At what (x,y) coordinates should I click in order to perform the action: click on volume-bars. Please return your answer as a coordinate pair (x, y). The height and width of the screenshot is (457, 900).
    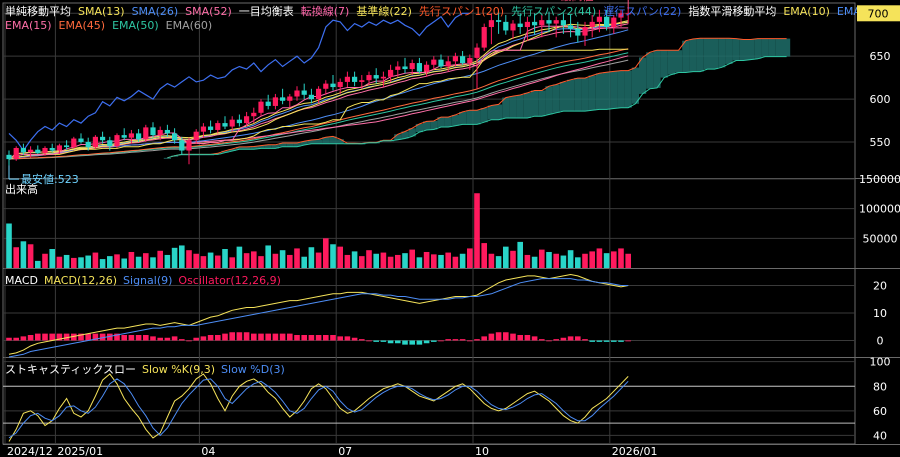
    Looking at the image, I should click on (318, 230).